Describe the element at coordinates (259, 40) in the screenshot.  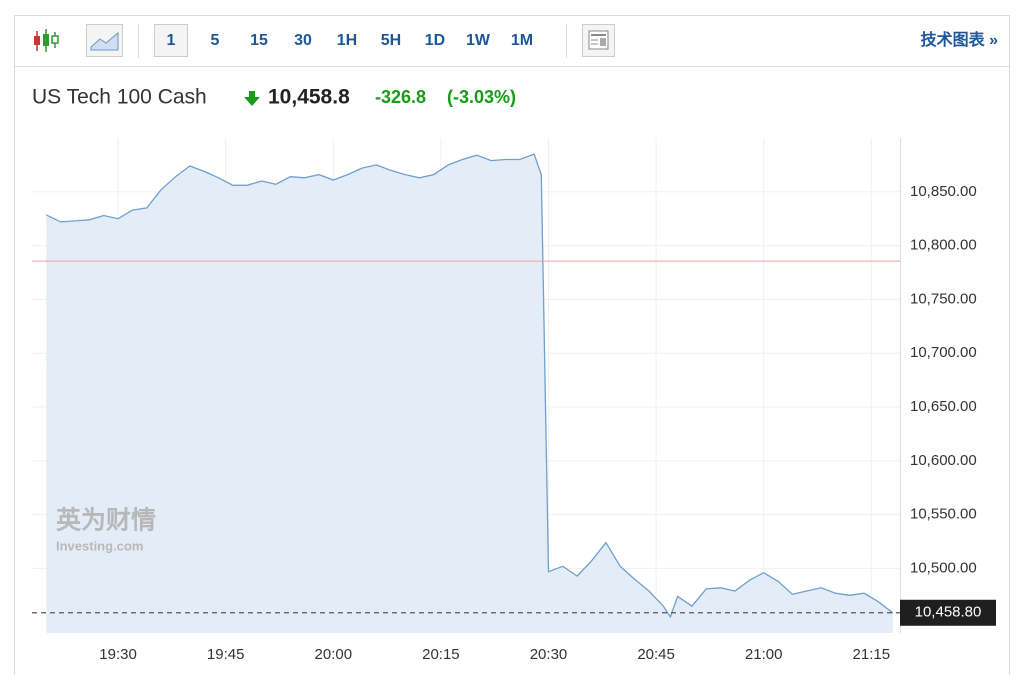
I see `interval-button: 15` at that location.